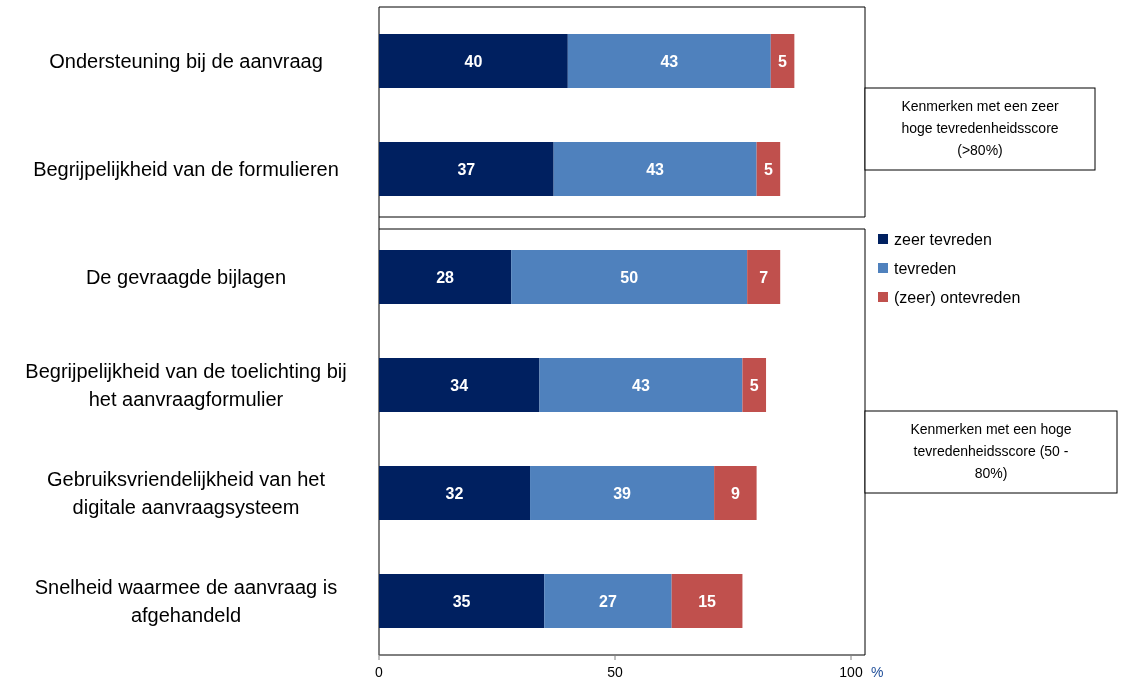 Image resolution: width=1125 pixels, height=686 pixels. I want to click on y-tick-label: Ondersteuning bij de aanvraag, so click(186, 61).